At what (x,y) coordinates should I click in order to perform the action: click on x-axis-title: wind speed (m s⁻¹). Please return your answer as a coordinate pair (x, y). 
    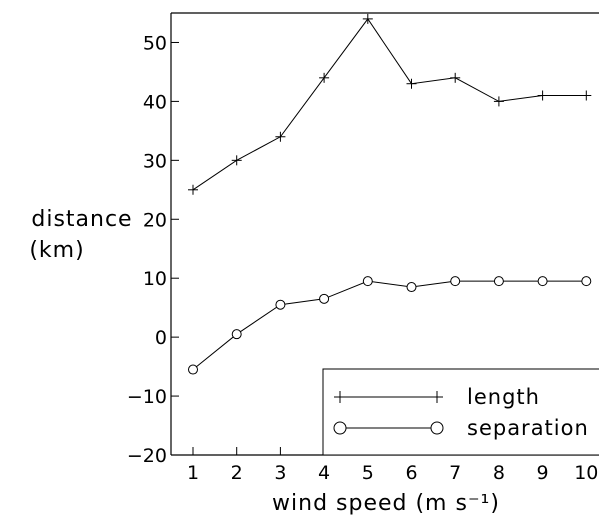
    Looking at the image, I should click on (386, 503).